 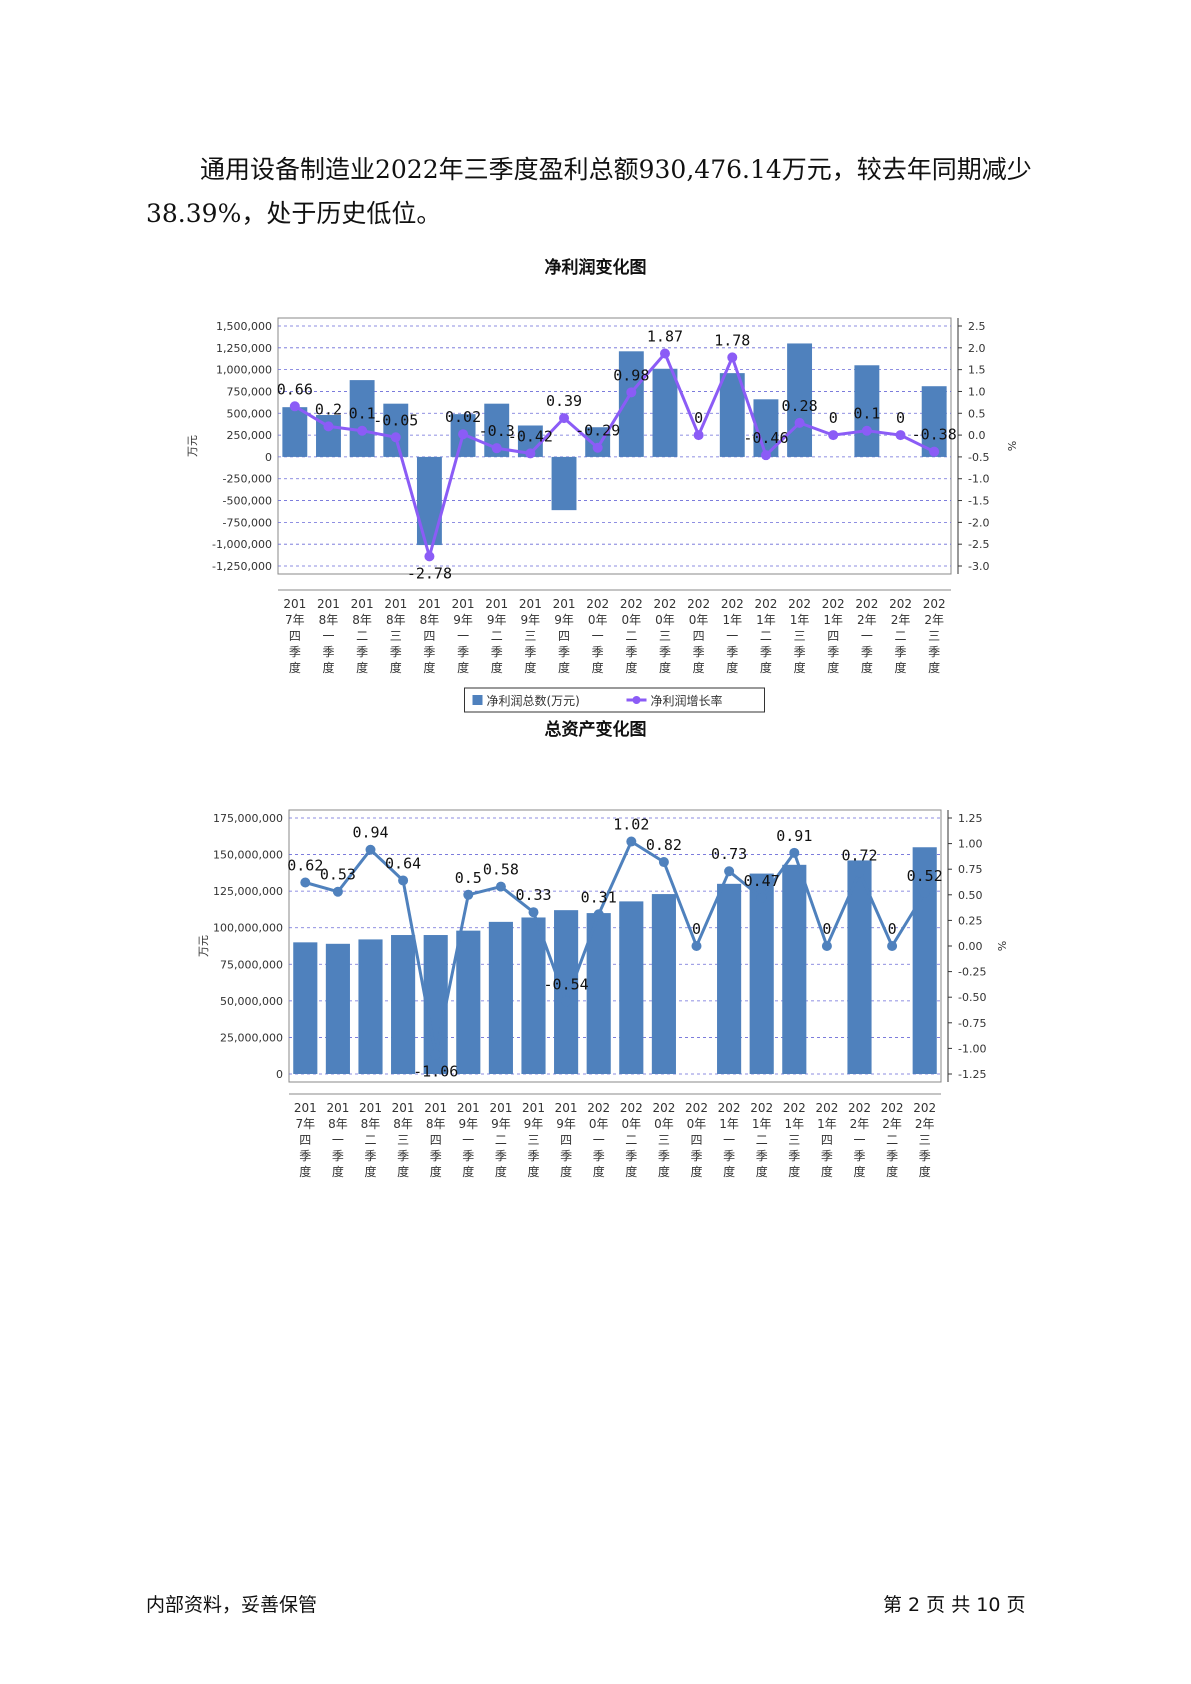 I want to click on right-axis-tick-label: -2.0, so click(x=978, y=522).